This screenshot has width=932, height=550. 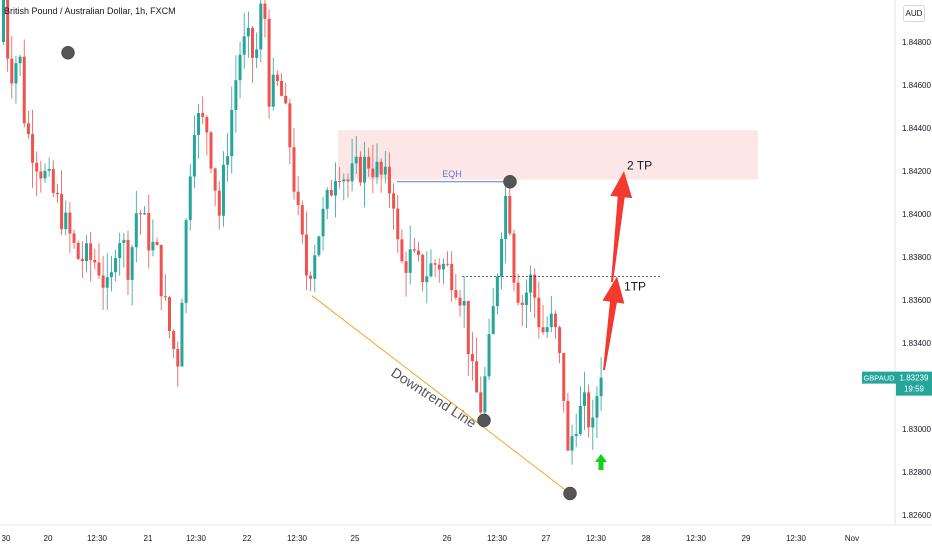 I want to click on y-tick-label: 1.83600, so click(x=916, y=300).